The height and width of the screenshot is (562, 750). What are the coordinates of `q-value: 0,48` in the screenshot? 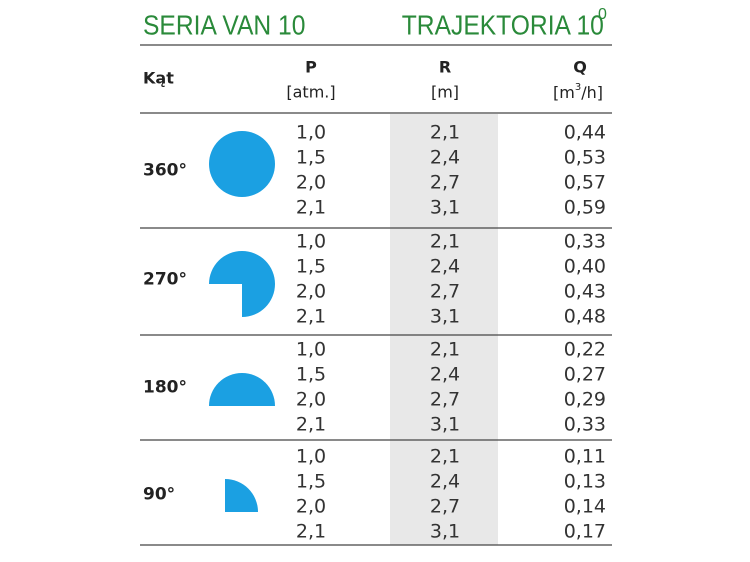 It's located at (585, 317).